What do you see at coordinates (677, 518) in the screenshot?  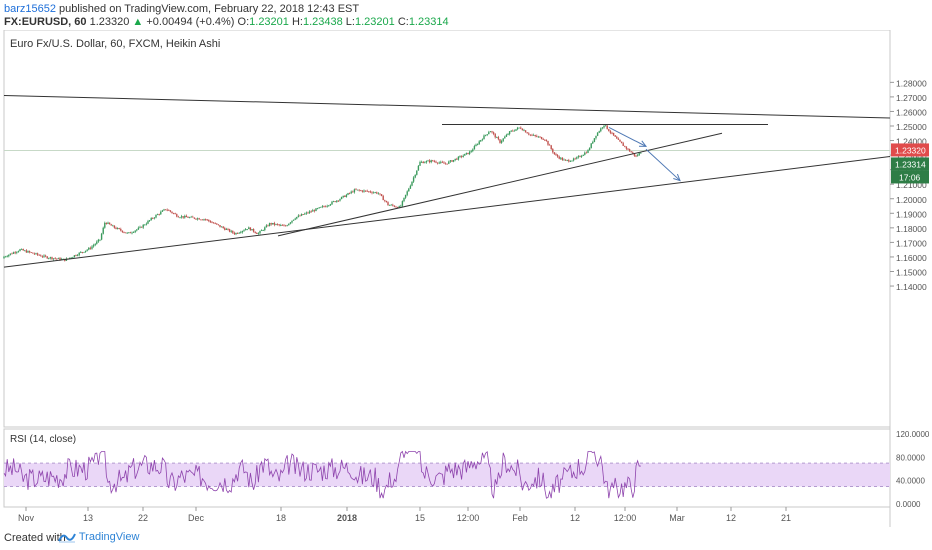 I see `time-tick-label: Mar` at bounding box center [677, 518].